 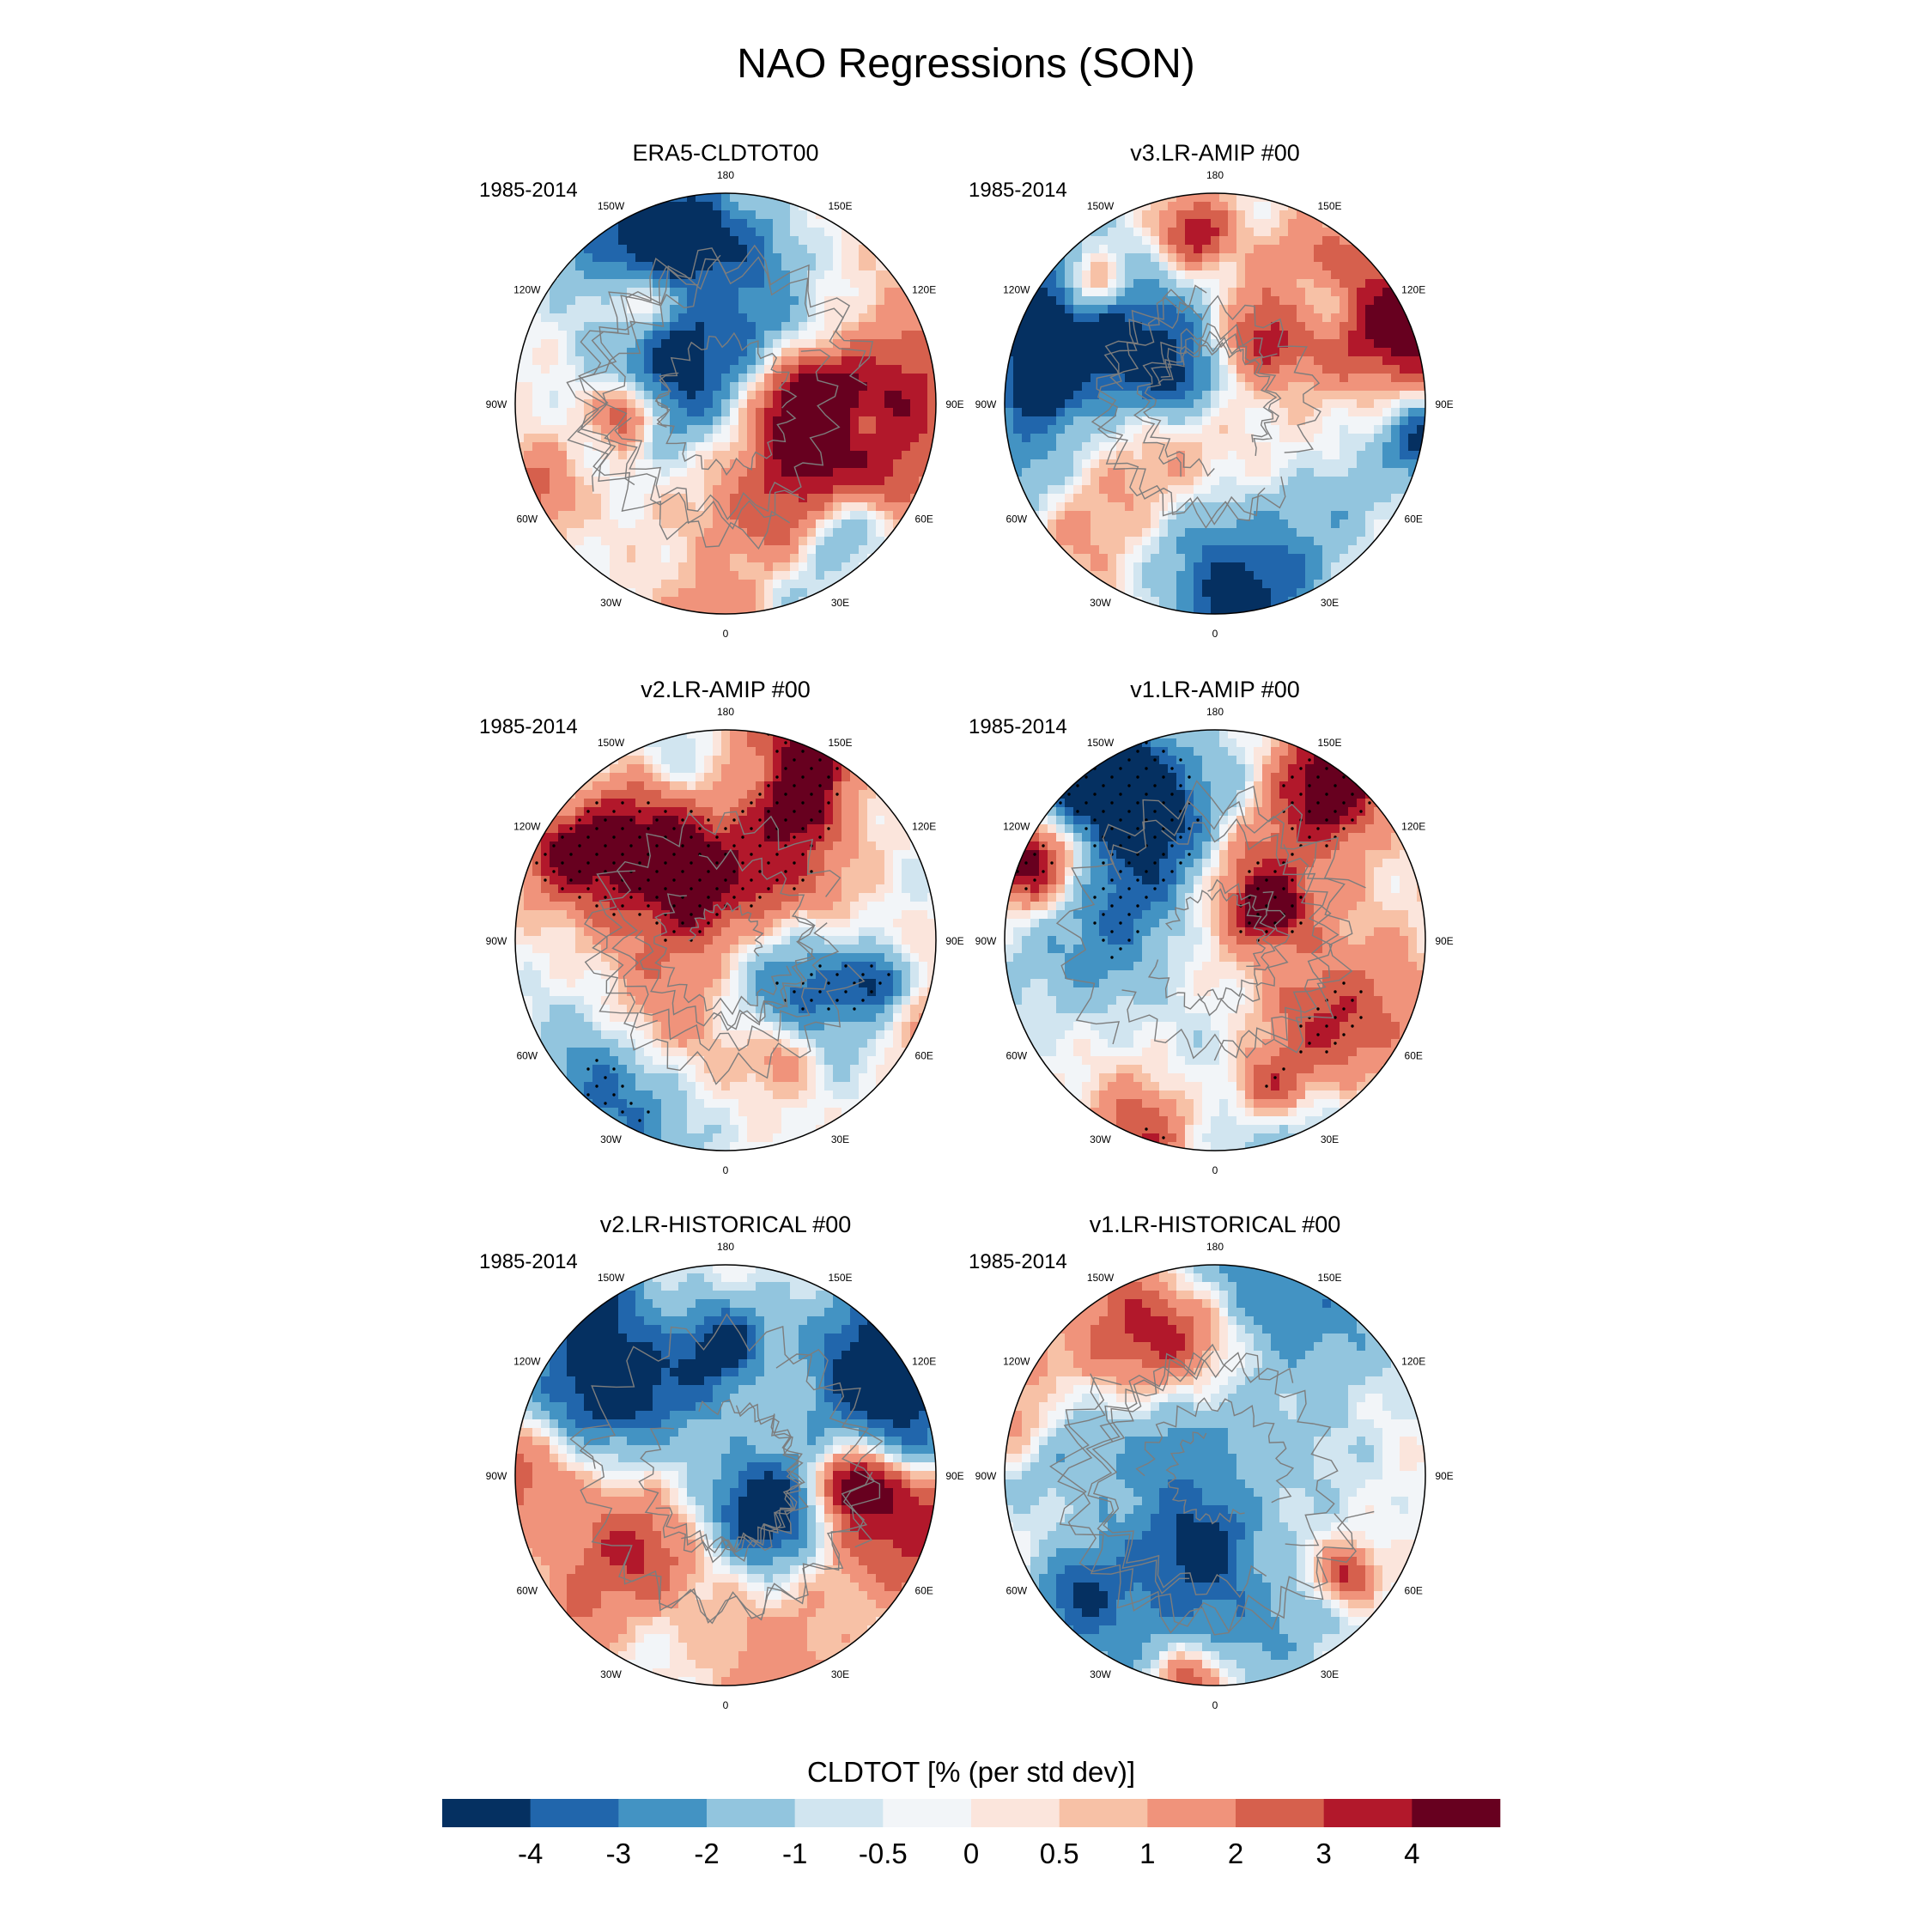 I want to click on colorbar-tick-label: -4, so click(x=530, y=1853).